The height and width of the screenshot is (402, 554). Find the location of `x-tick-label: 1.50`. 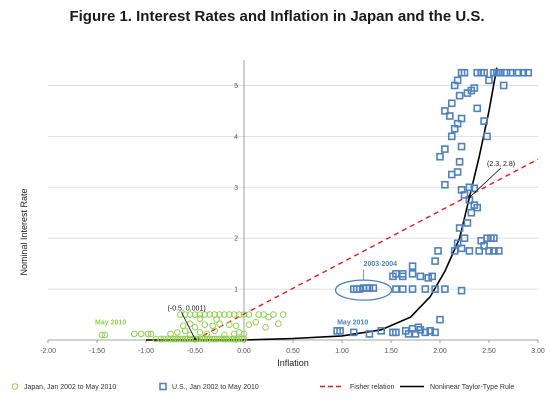

x-tick-label: 1.50 is located at coordinates (391, 351).